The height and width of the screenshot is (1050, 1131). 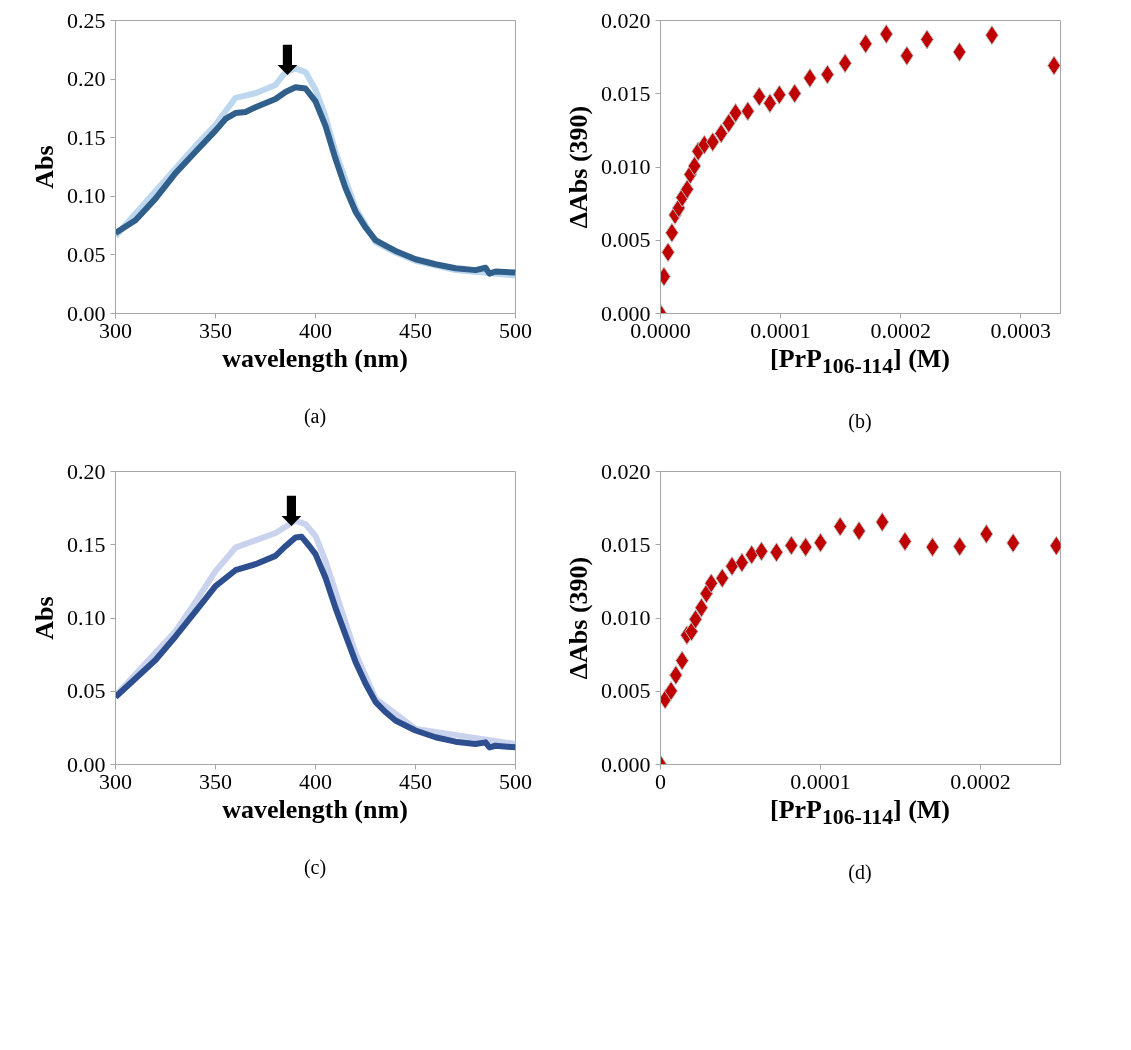 I want to click on text: (b), so click(x=860, y=422).